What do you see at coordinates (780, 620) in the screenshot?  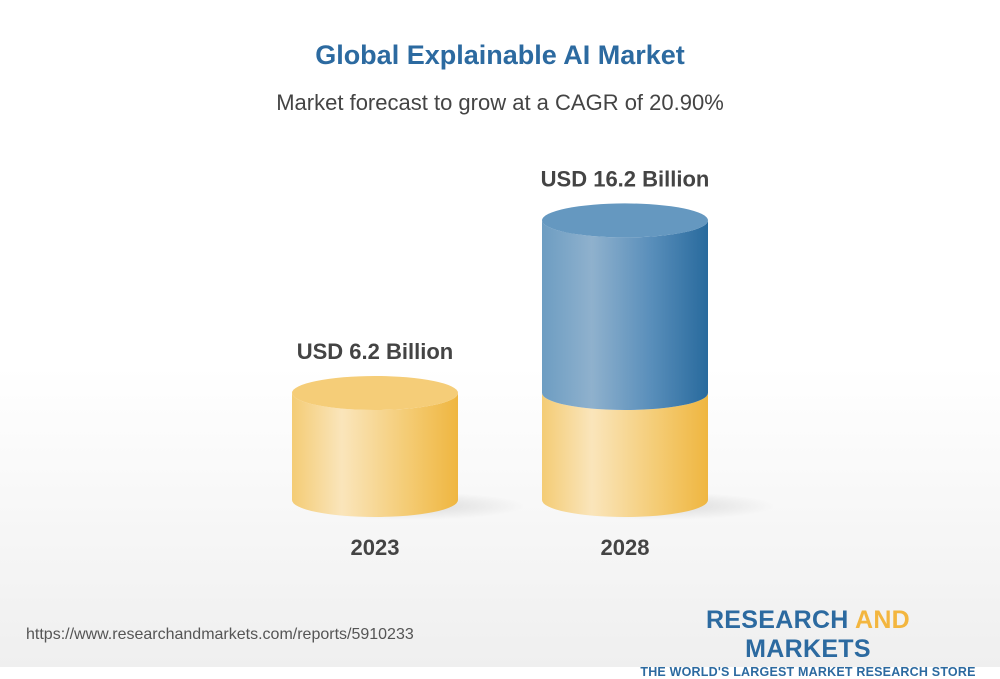 I see `logo-part1: RESEARCH` at bounding box center [780, 620].